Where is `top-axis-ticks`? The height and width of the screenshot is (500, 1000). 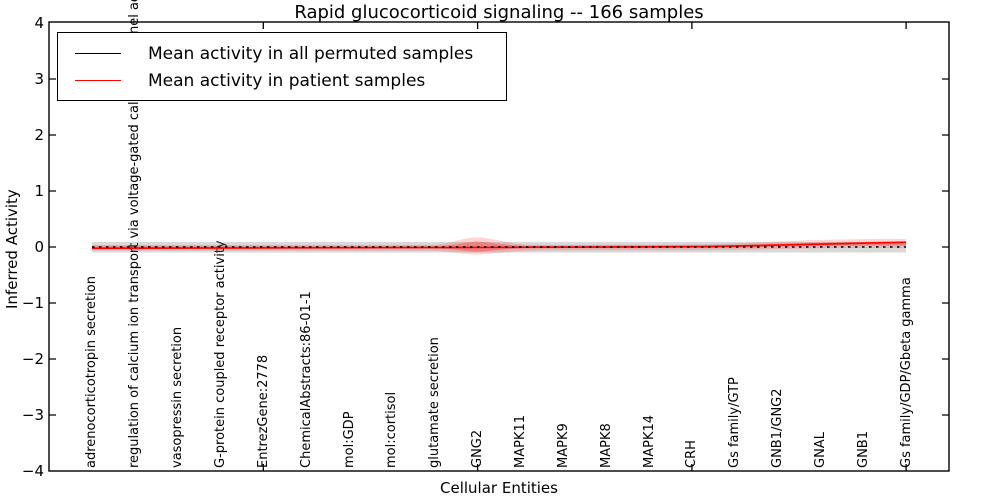
top-axis-ticks is located at coordinates (584, 25).